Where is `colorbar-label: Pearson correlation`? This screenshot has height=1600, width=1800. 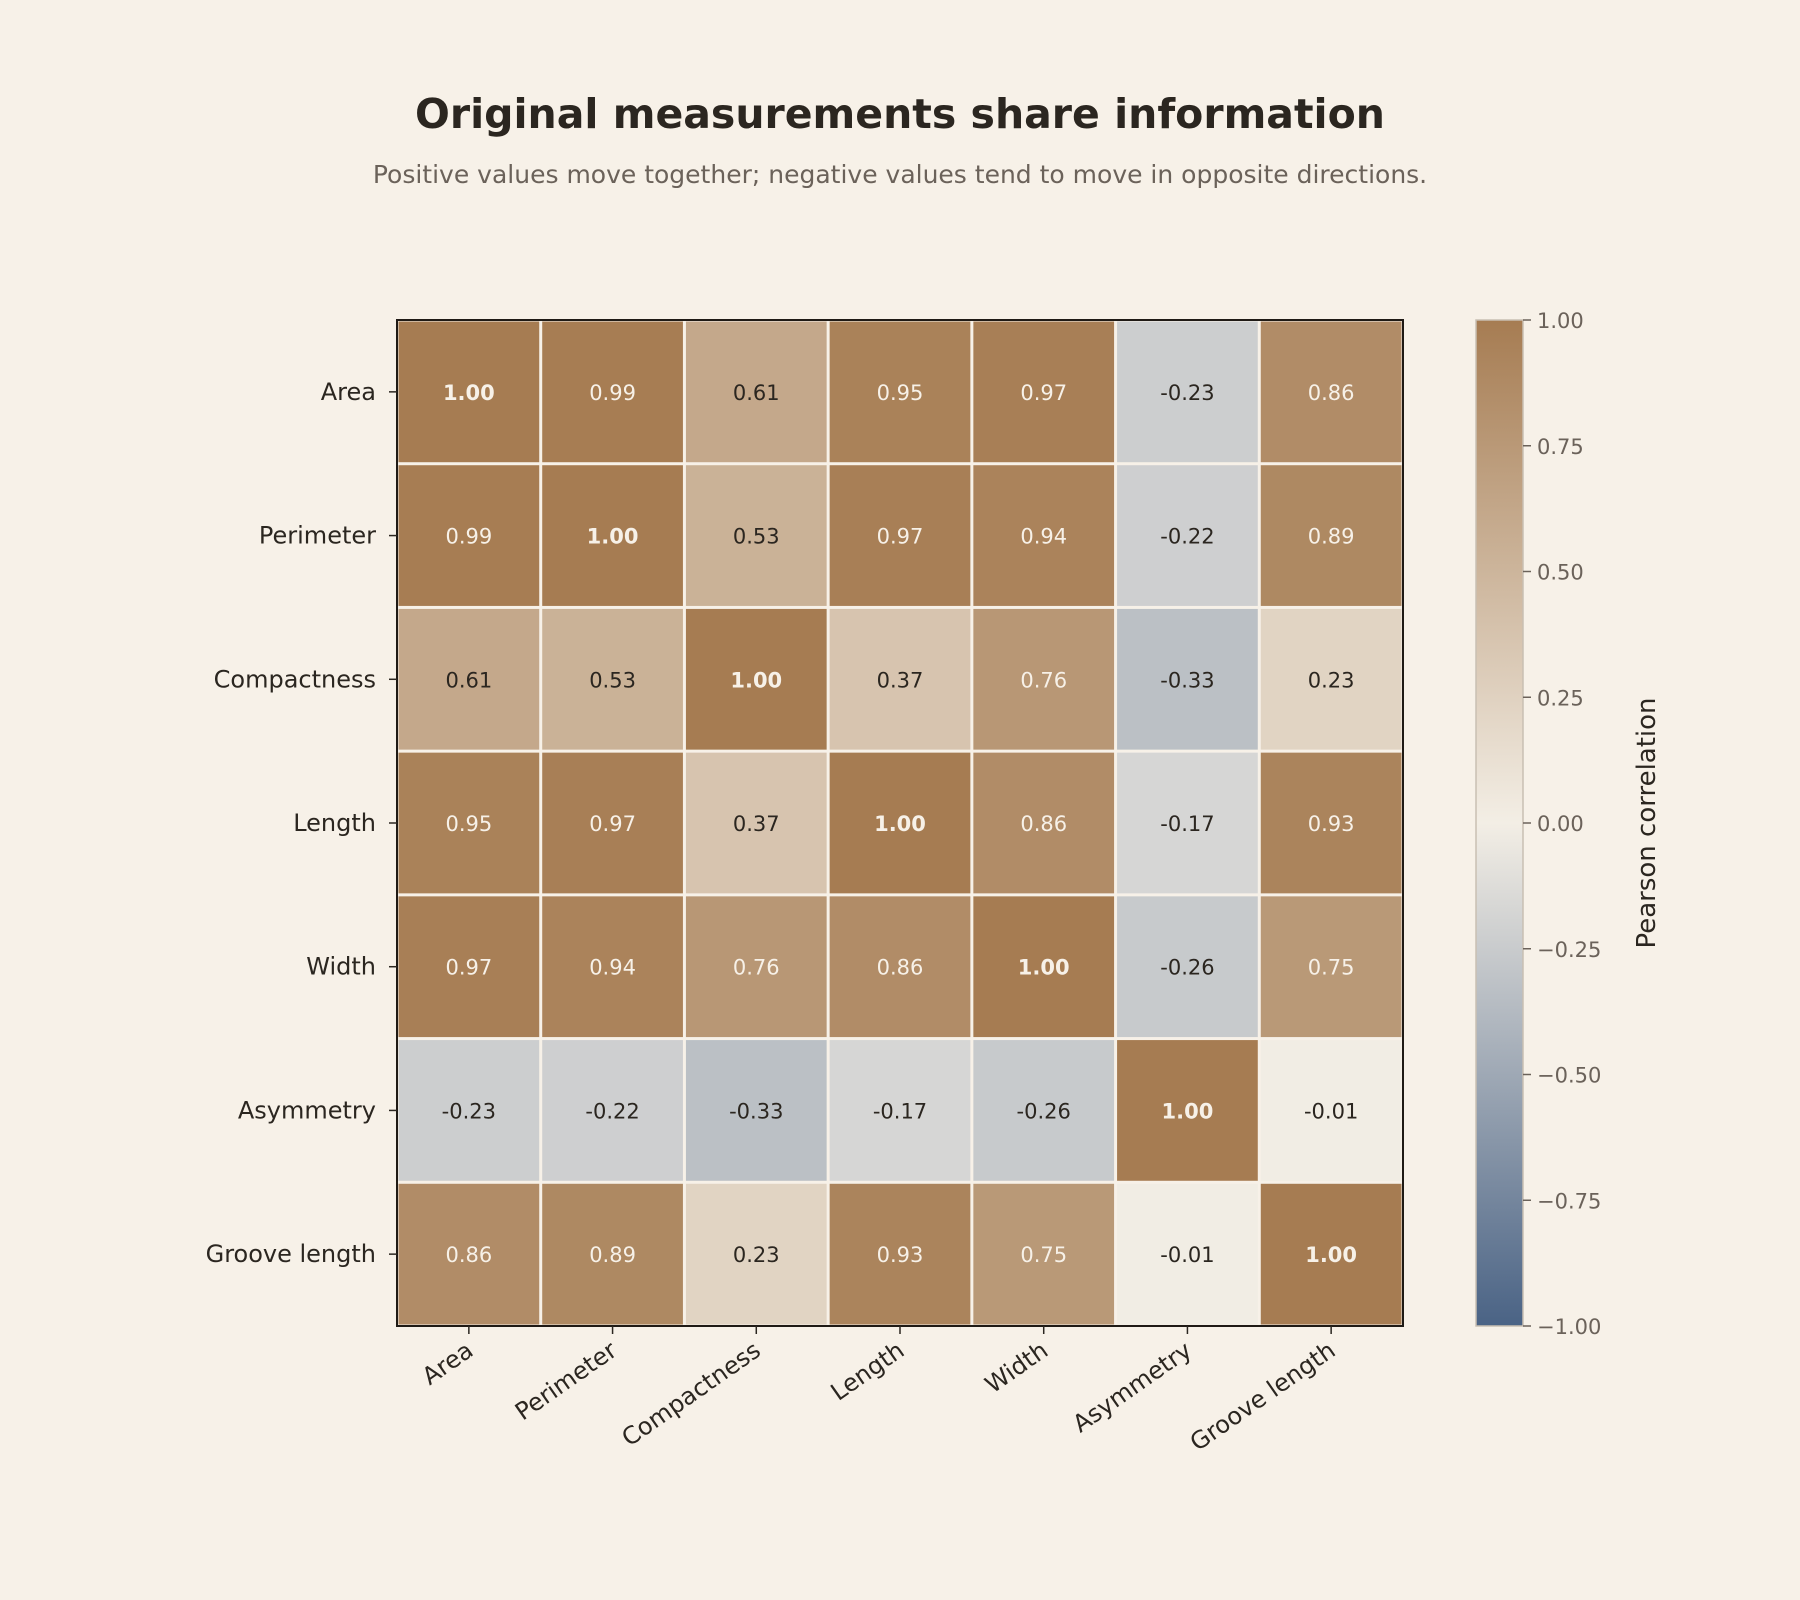
colorbar-label: Pearson correlation is located at coordinates (1647, 822).